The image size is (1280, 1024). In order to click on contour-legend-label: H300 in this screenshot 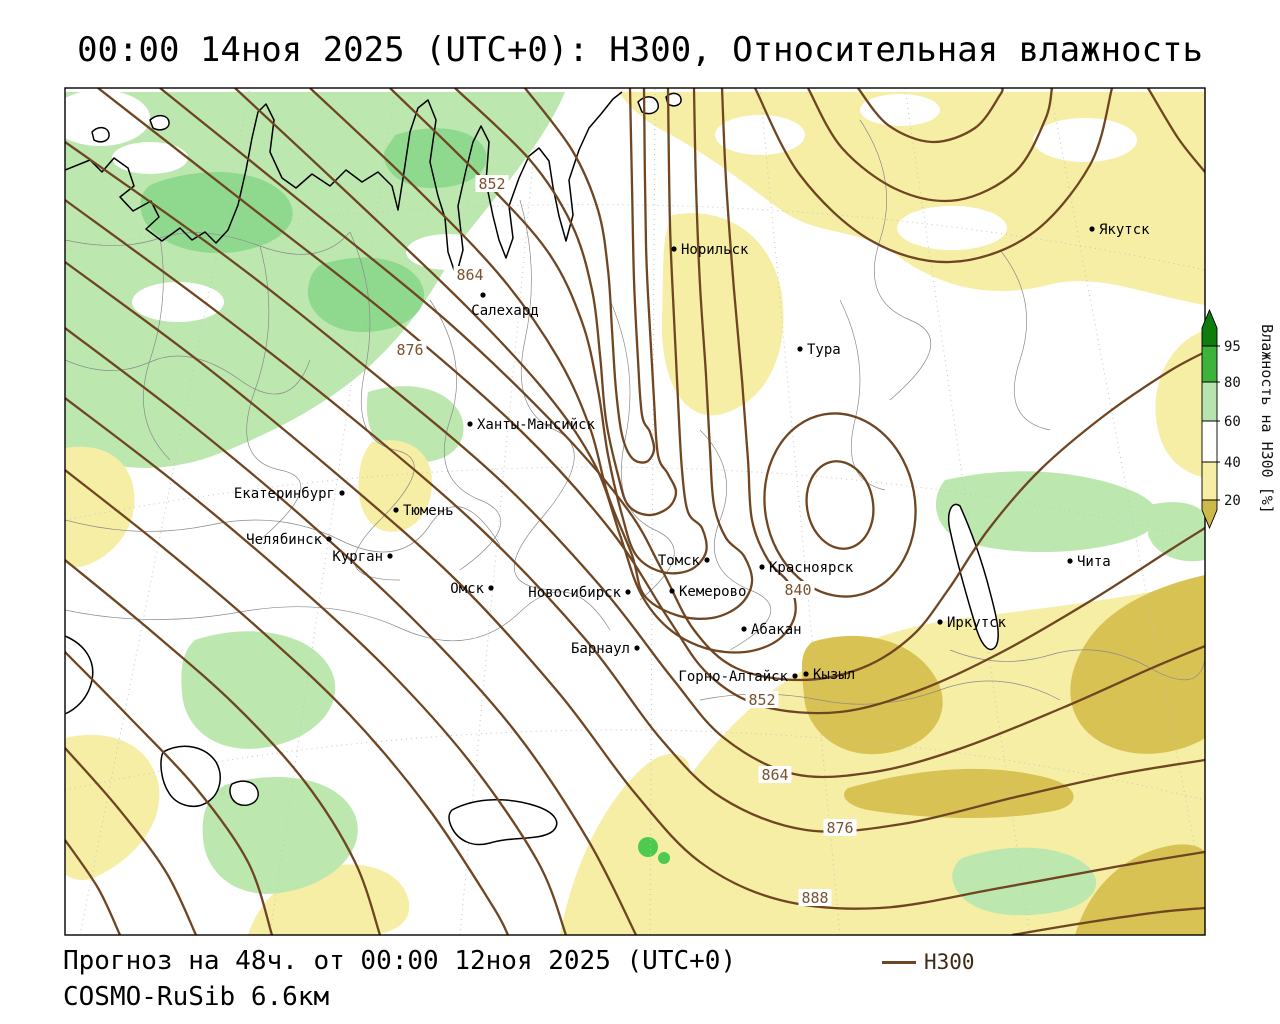, I will do `click(949, 962)`.